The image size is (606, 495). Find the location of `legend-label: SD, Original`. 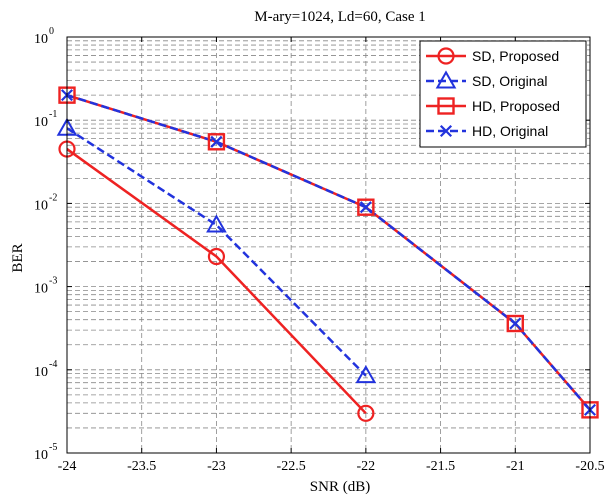

legend-label: SD, Original is located at coordinates (509, 81).